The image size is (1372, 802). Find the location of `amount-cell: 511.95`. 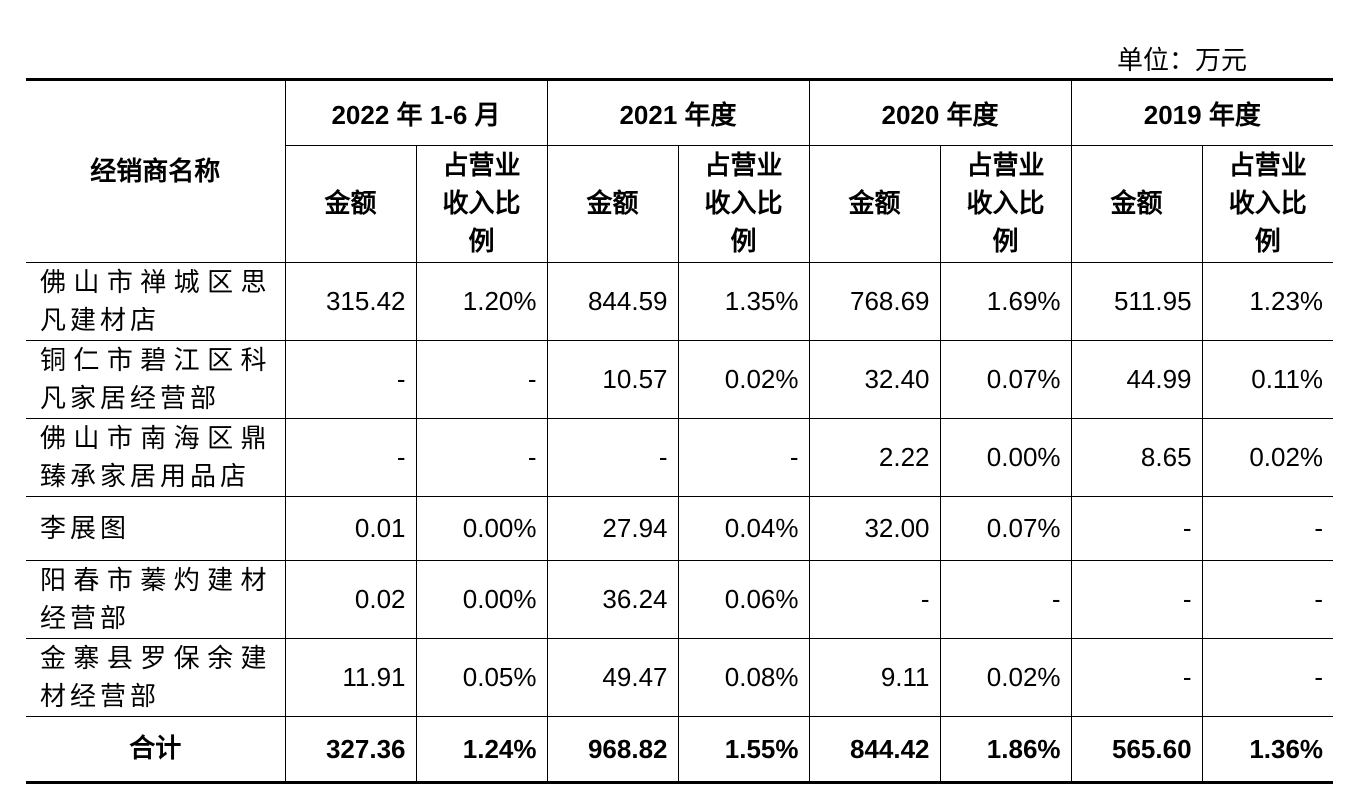

amount-cell: 511.95 is located at coordinates (1136, 301).